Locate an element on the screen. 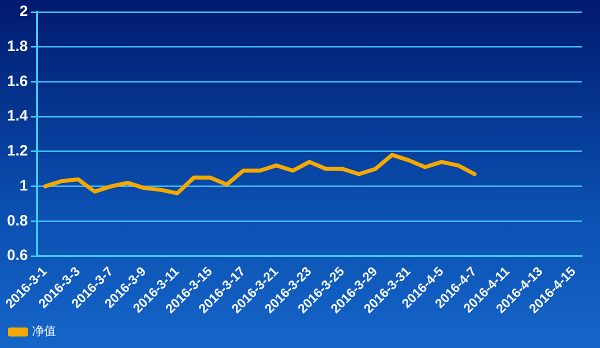 The width and height of the screenshot is (600, 348). y-tick-label: 2 is located at coordinates (24, 11).